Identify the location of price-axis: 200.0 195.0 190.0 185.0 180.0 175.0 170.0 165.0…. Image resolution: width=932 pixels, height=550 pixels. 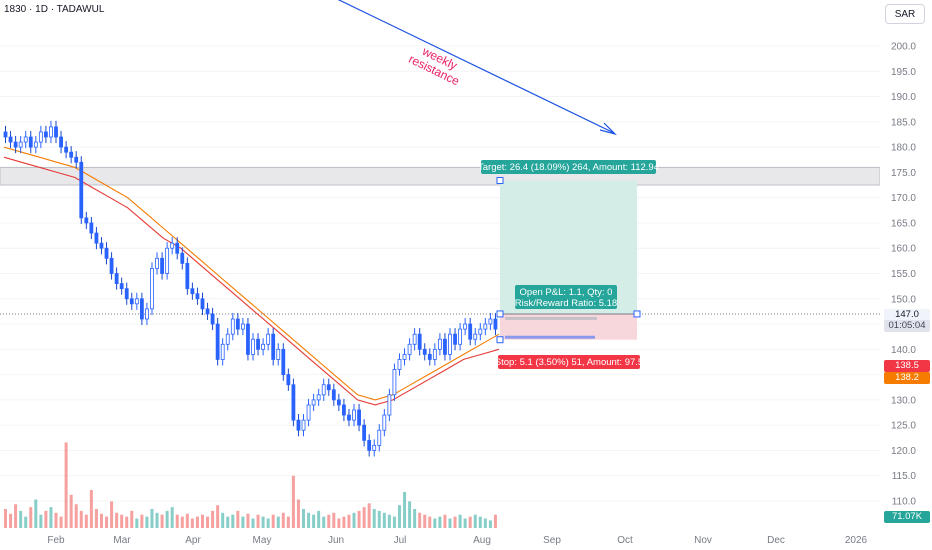
(906, 275).